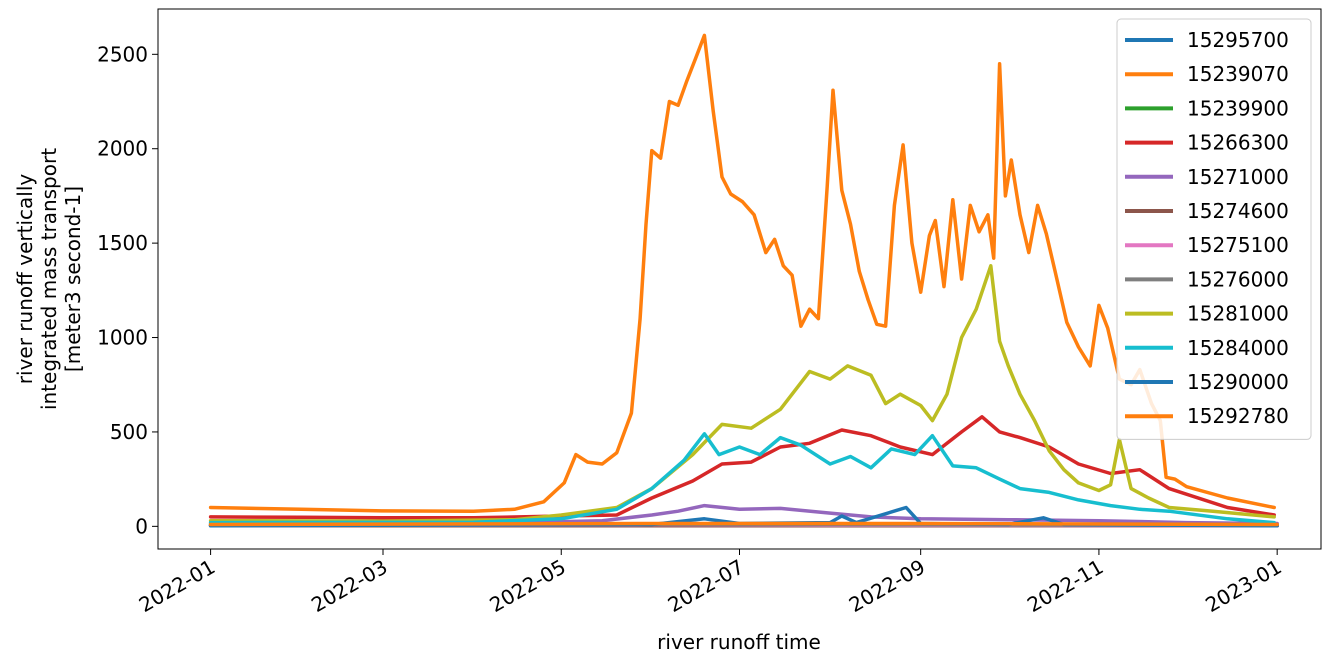  What do you see at coordinates (122, 149) in the screenshot?
I see `y-tick-label: 2000` at bounding box center [122, 149].